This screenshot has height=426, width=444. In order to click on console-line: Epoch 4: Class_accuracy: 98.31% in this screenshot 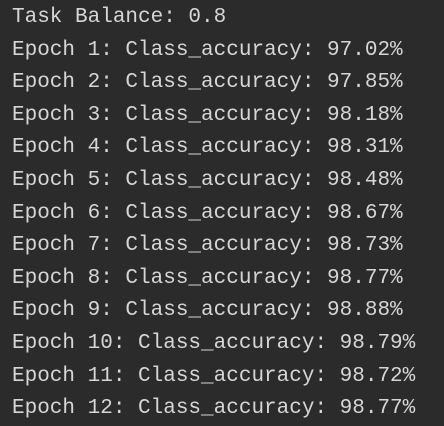, I will do `click(207, 148)`.